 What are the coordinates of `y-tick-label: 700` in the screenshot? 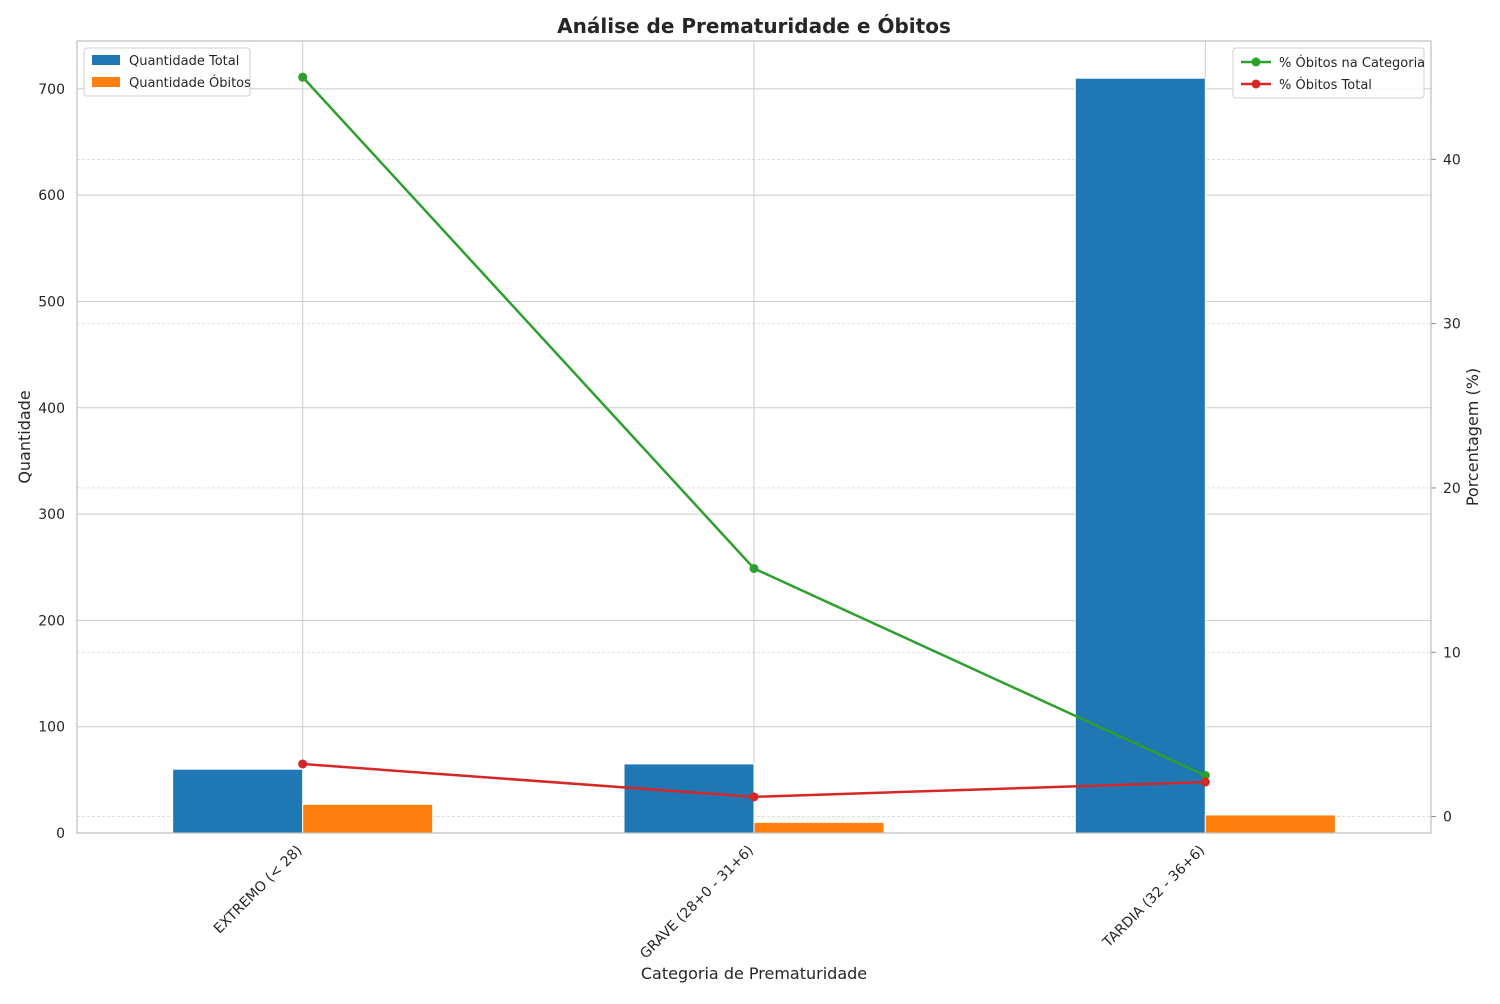 It's located at (51, 90).